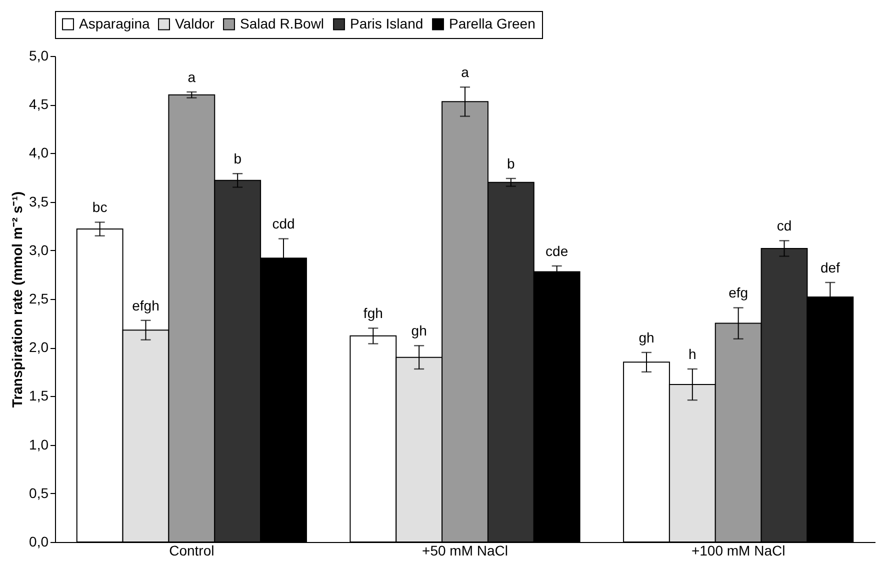  What do you see at coordinates (17, 299) in the screenshot?
I see `y-axis-title: Transpiration rate (mmol m⁻² s⁻¹)` at bounding box center [17, 299].